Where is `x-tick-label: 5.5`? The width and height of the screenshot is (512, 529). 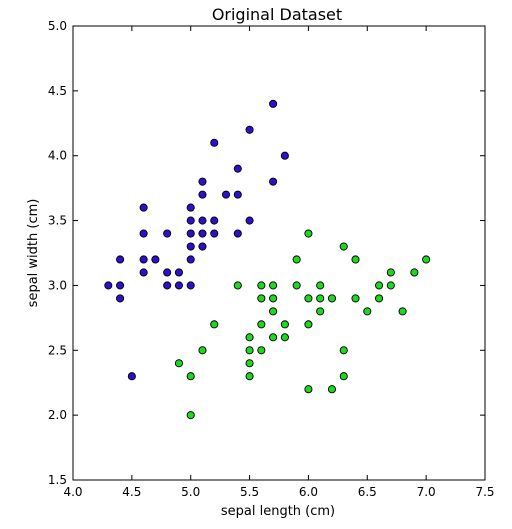
x-tick-label: 5.5 is located at coordinates (249, 492).